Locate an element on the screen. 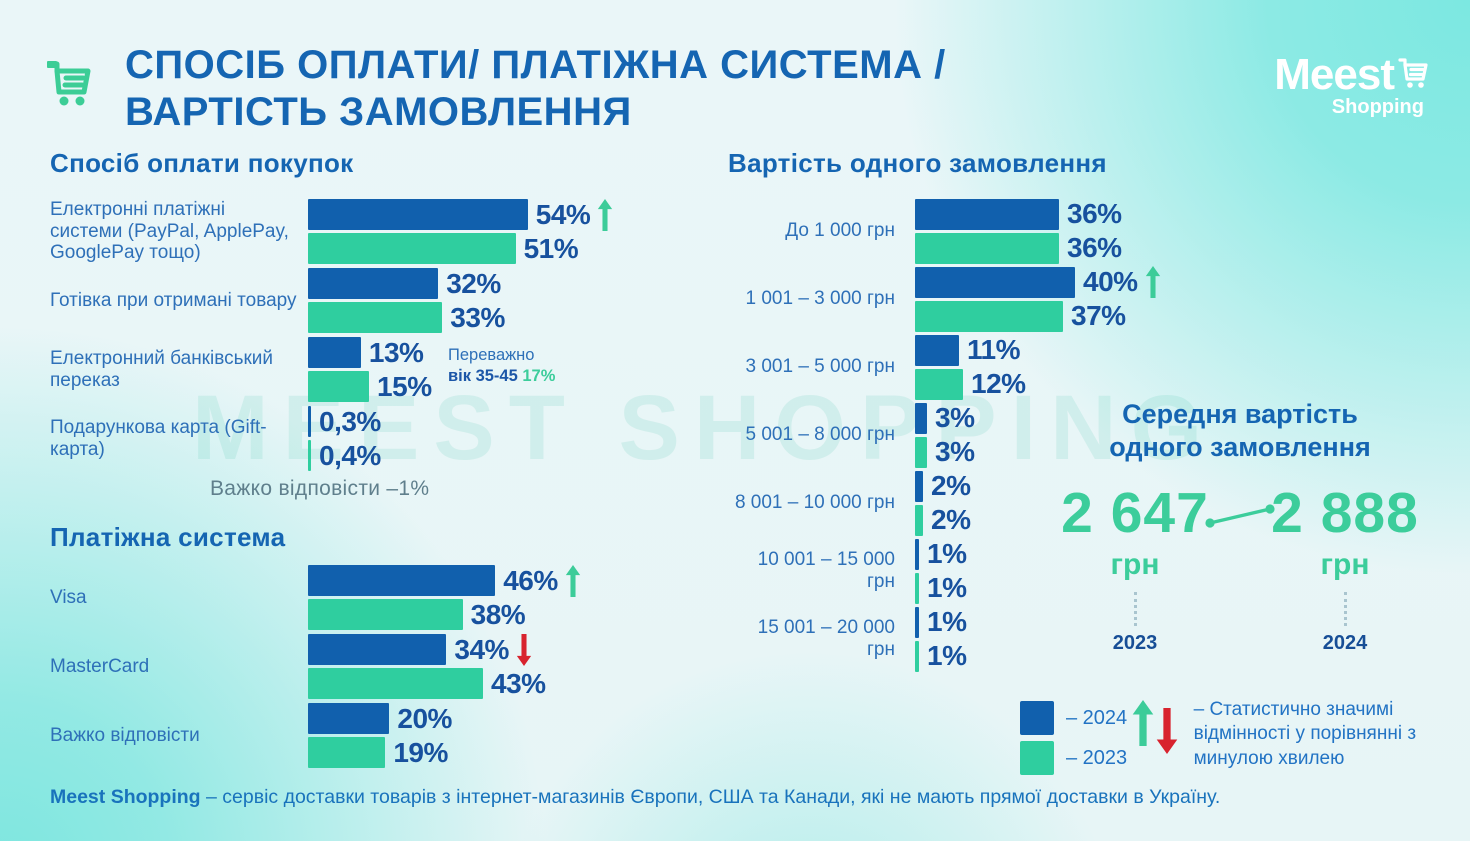 This screenshot has height=841, width=1470. bar-value: 19% is located at coordinates (420, 752).